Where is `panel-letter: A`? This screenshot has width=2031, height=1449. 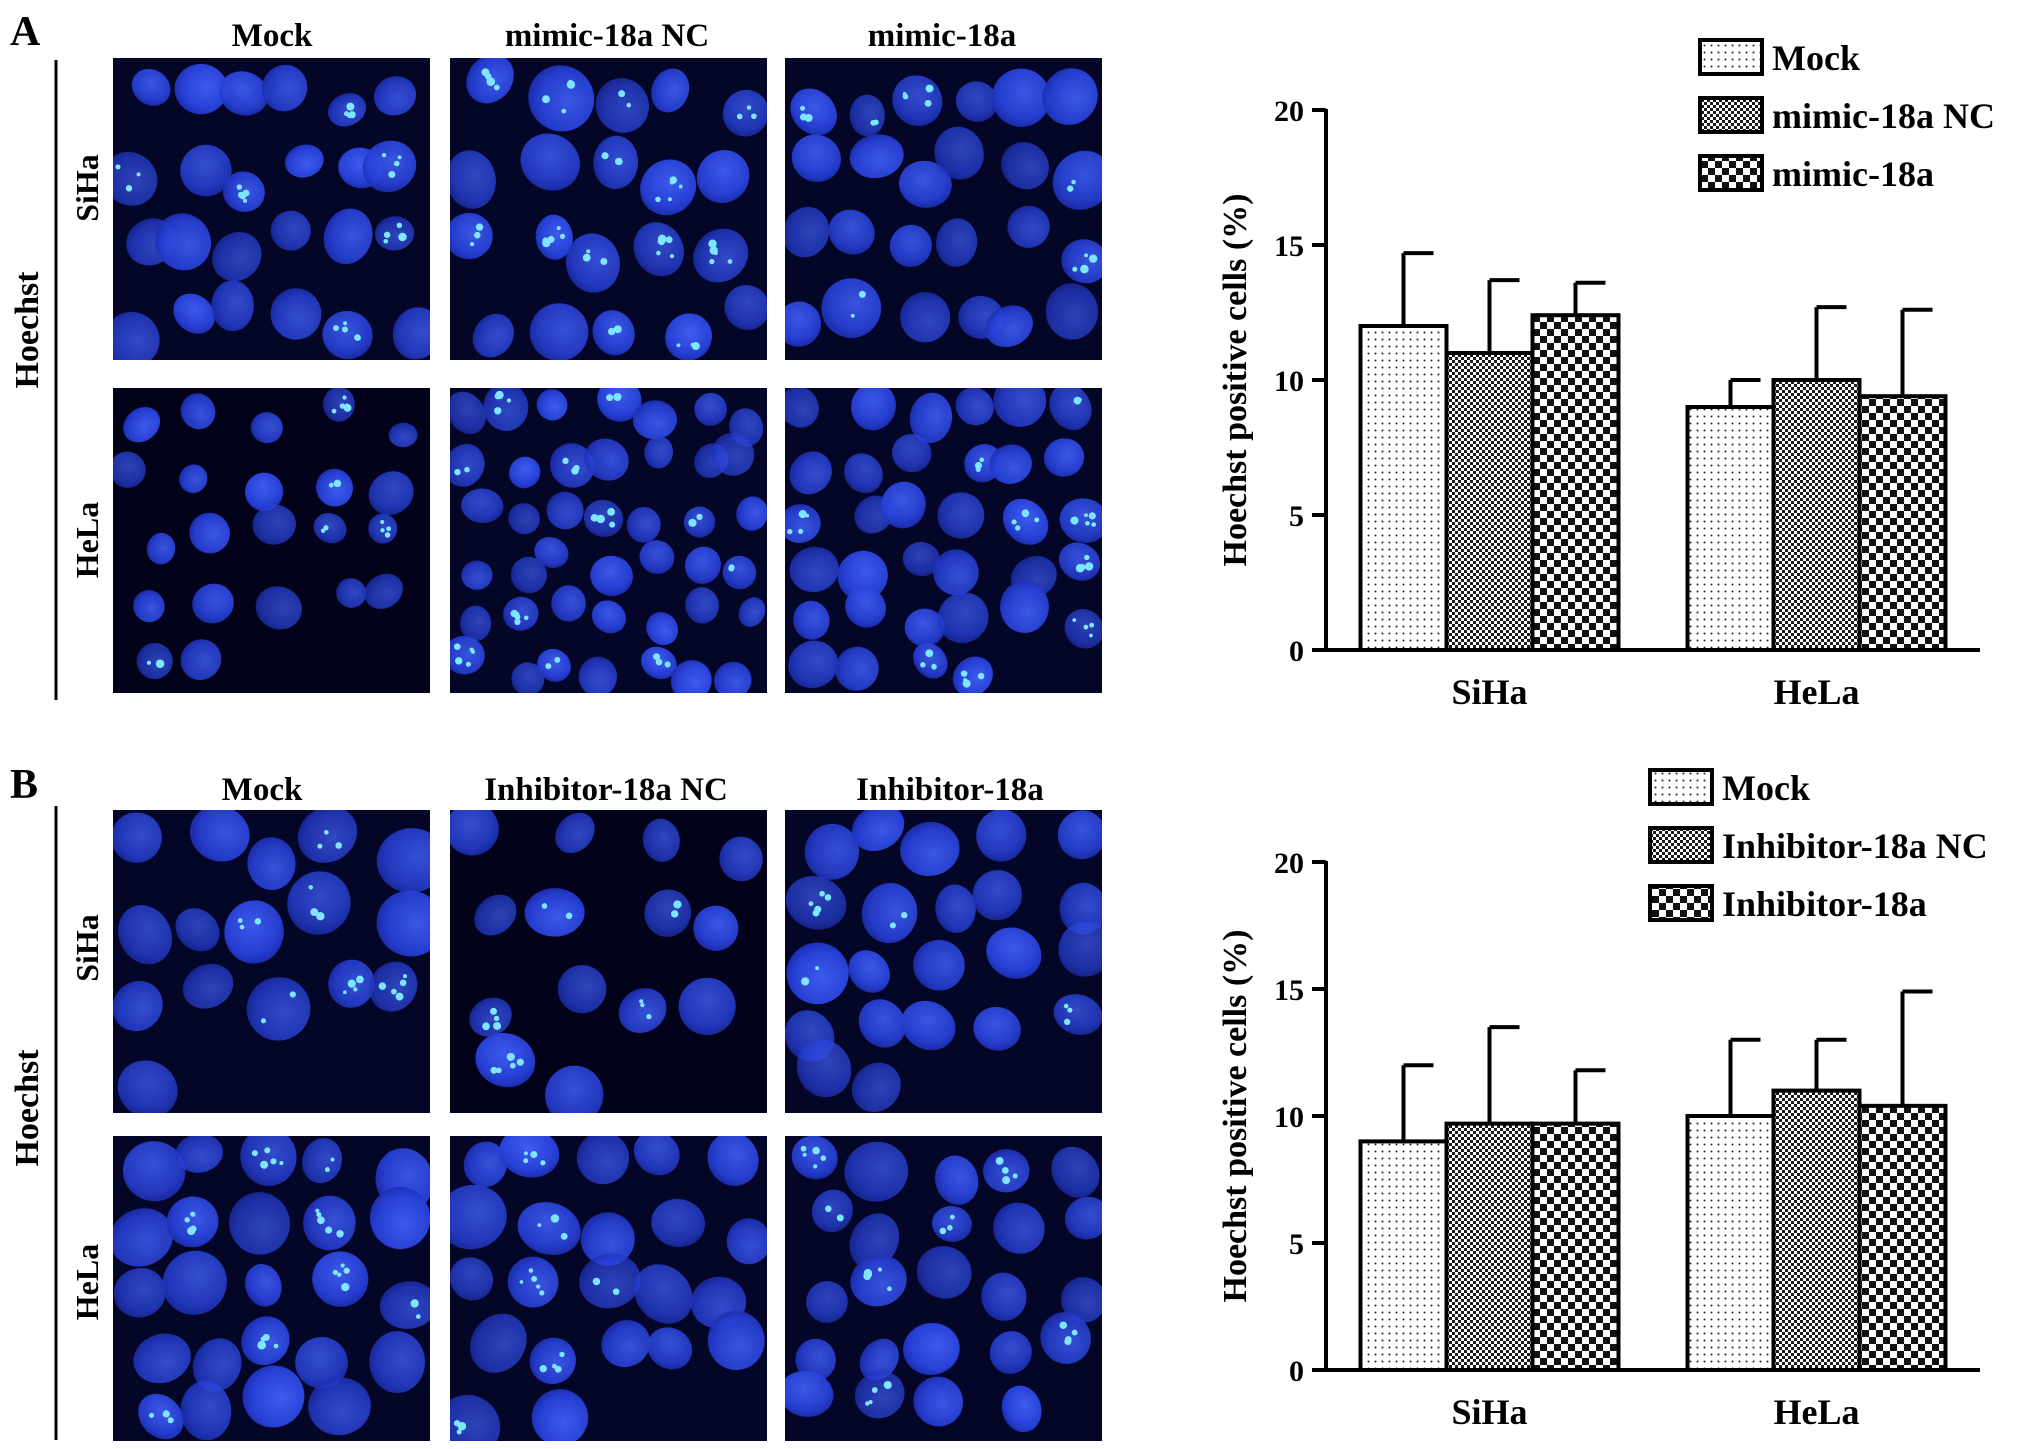 panel-letter: A is located at coordinates (25, 32).